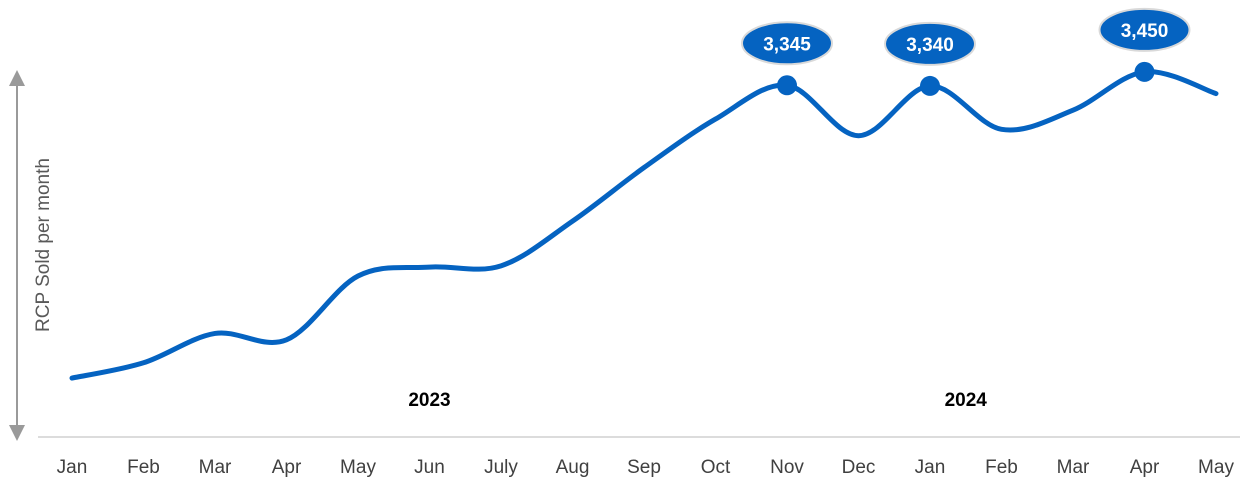 This screenshot has width=1240, height=479. Describe the element at coordinates (859, 467) in the screenshot. I see `x-tick-label: Dec` at that location.